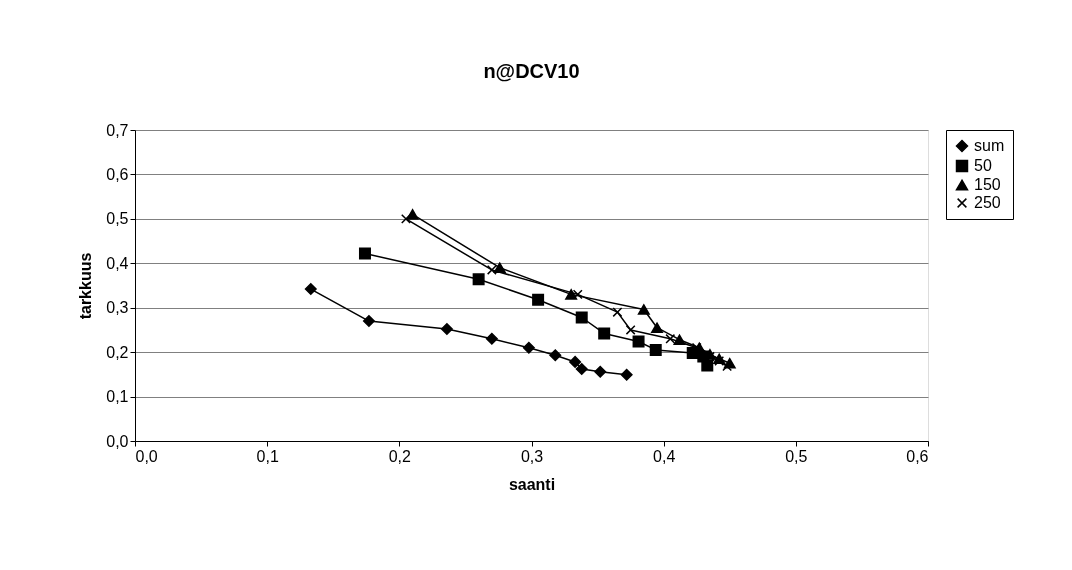 This screenshot has height=570, width=1072. Describe the element at coordinates (117, 308) in the screenshot. I see `y-tick-label: 0,3` at that location.